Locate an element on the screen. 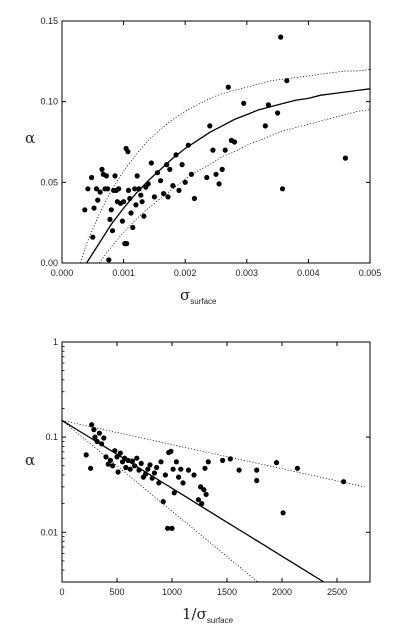 The height and width of the screenshot is (639, 402). bot-y-tick-label: 0.1 is located at coordinates (51, 437).